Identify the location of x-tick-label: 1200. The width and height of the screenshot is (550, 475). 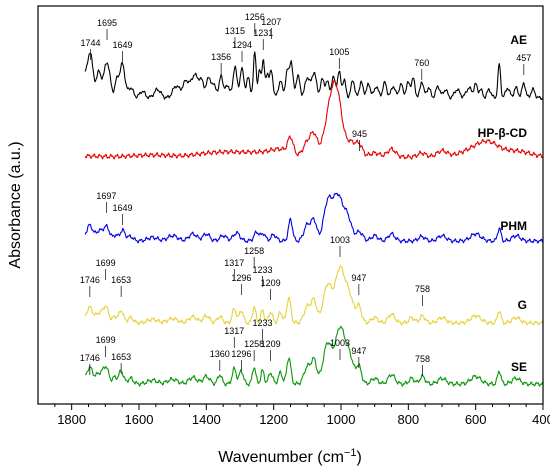
(273, 419).